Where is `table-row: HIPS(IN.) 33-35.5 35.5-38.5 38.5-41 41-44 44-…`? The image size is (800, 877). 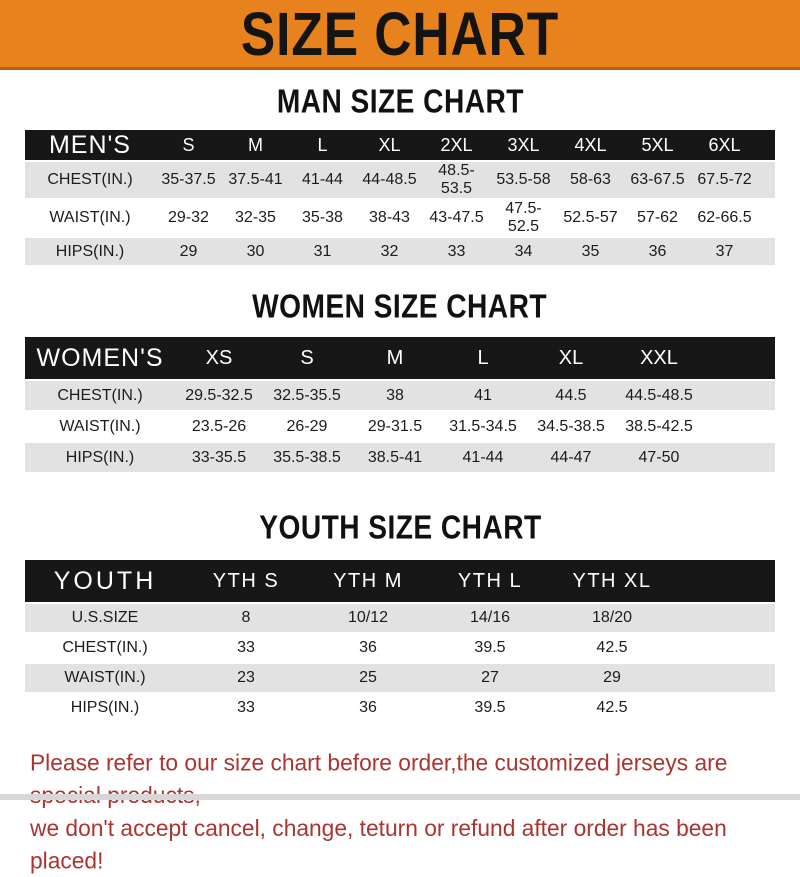 table-row: HIPS(IN.) 33-35.5 35.5-38.5 38.5-41 41-44 44-… is located at coordinates (400, 457).